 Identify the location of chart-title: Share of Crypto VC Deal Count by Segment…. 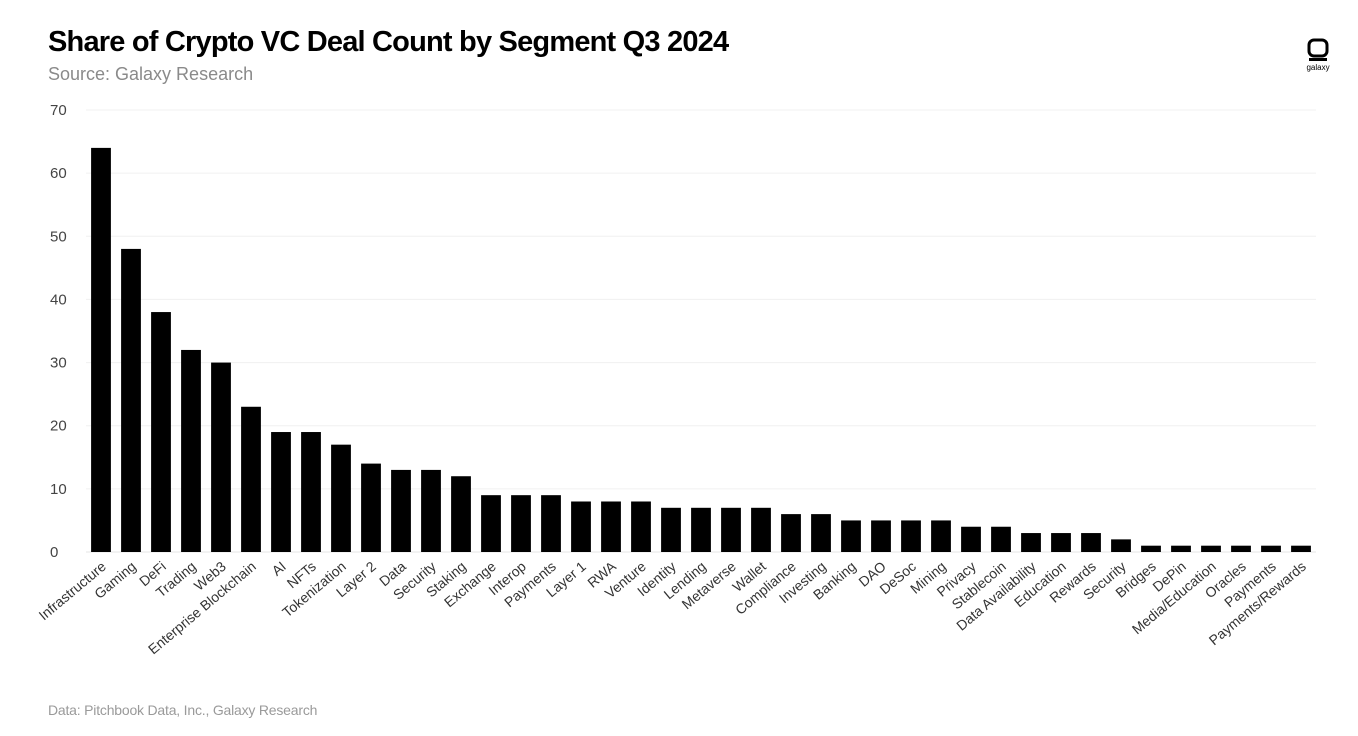
(388, 42).